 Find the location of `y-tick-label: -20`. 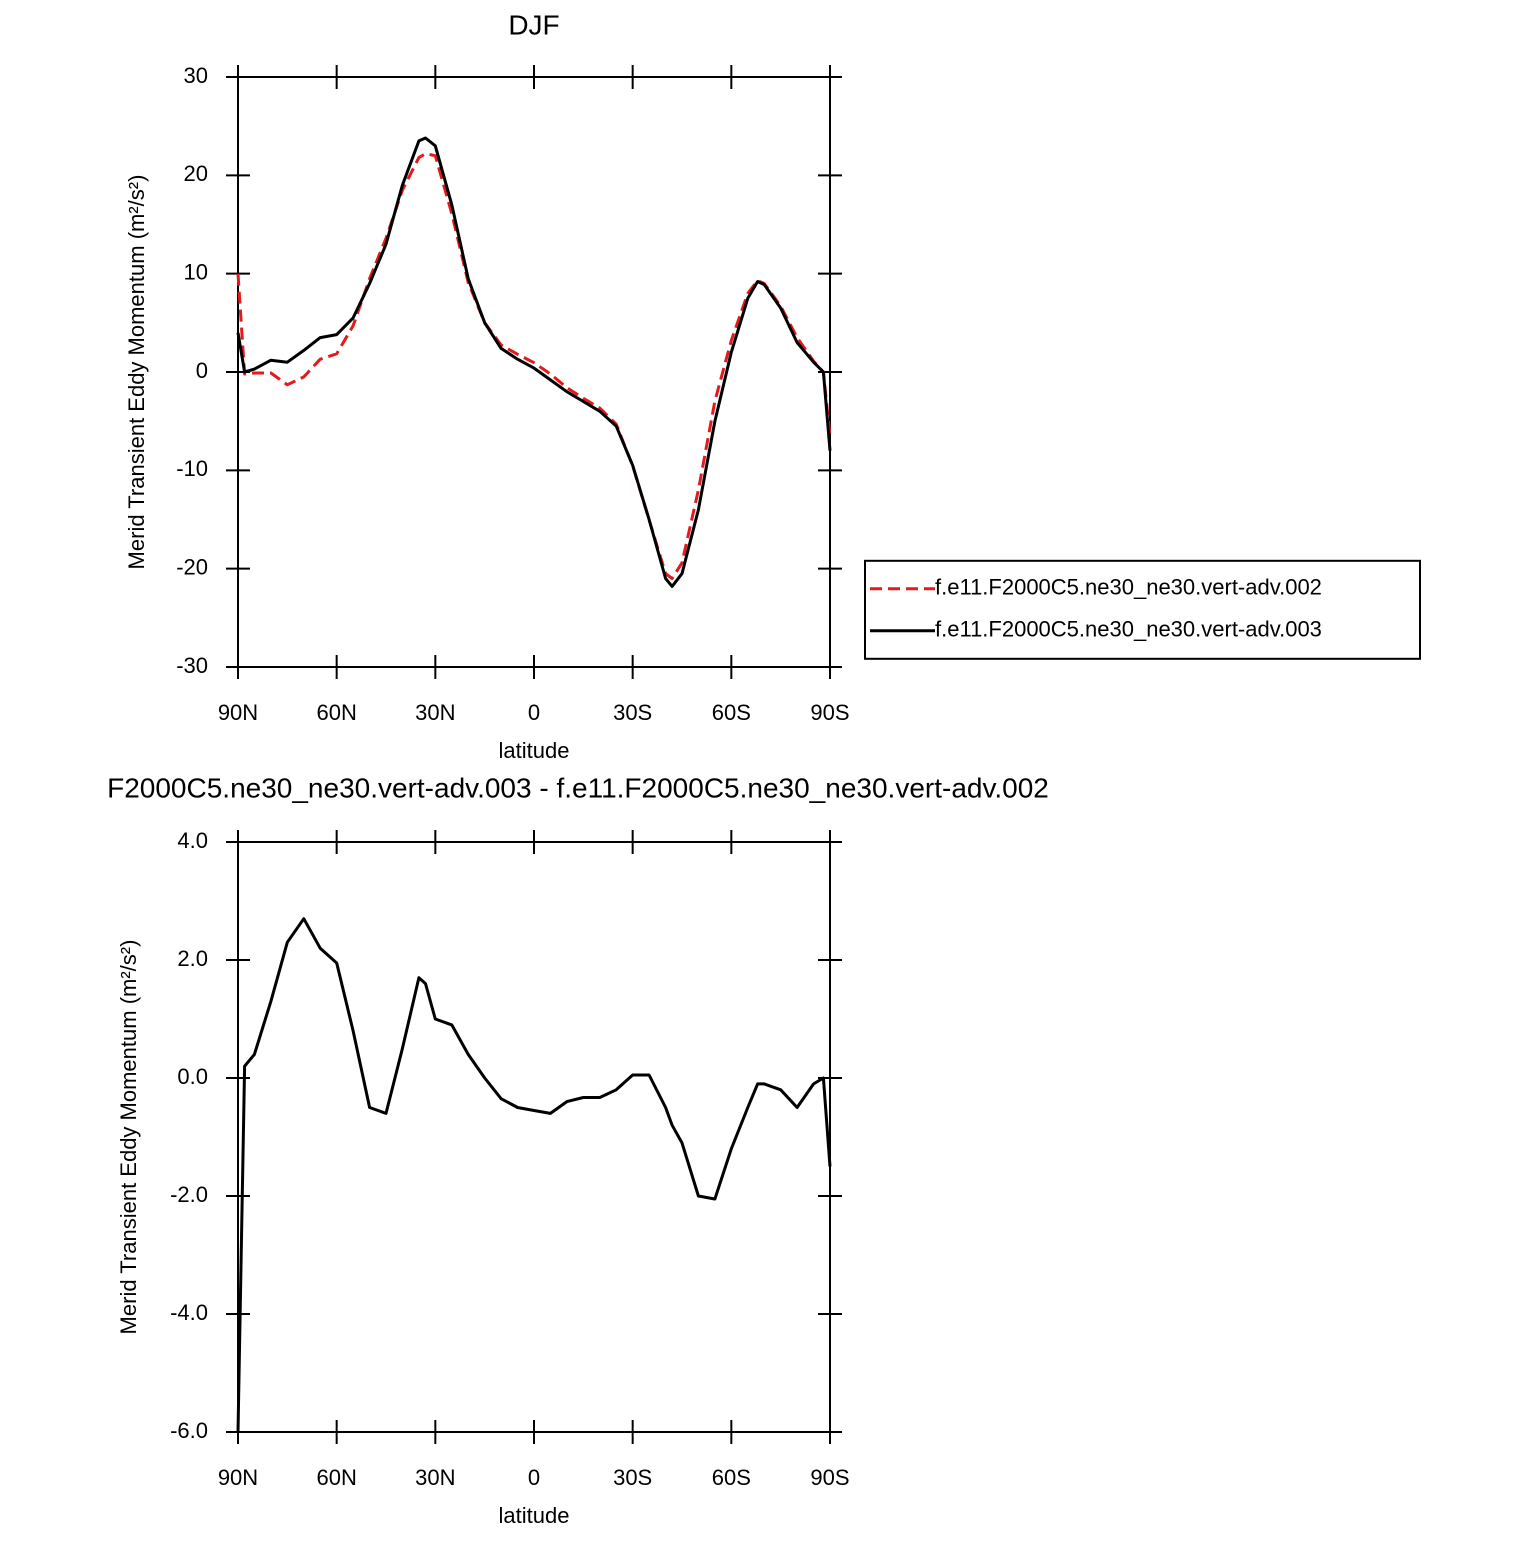

y-tick-label: -20 is located at coordinates (192, 566).